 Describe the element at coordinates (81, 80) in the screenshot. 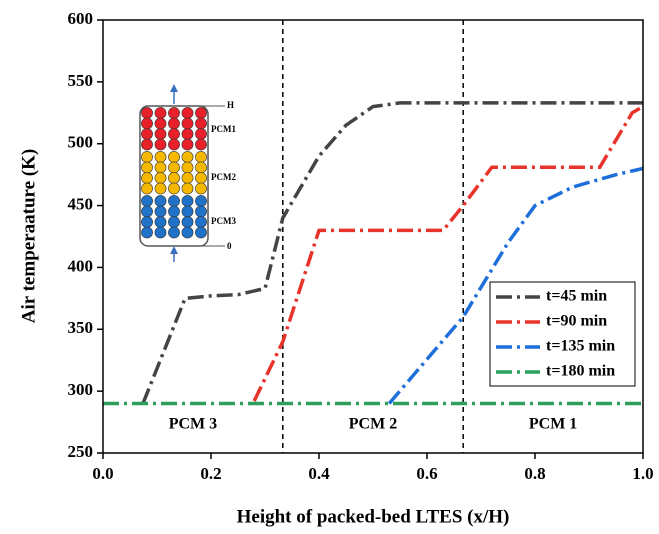

I see `y-tick-label: 550` at that location.